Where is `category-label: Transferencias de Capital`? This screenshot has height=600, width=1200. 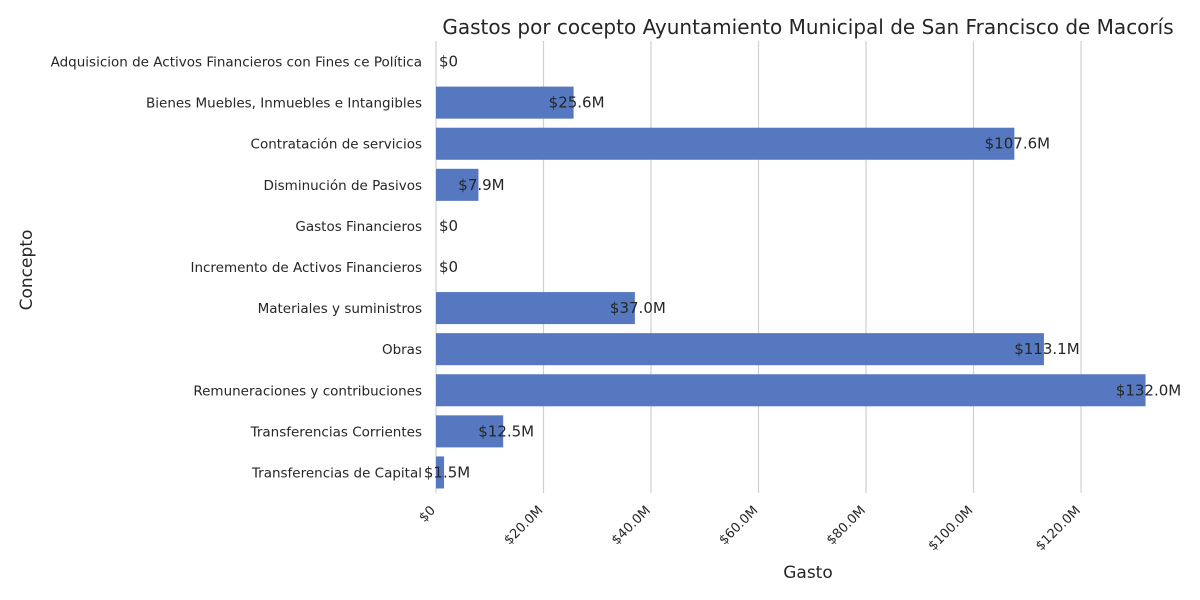
category-label: Transferencias de Capital is located at coordinates (336, 473).